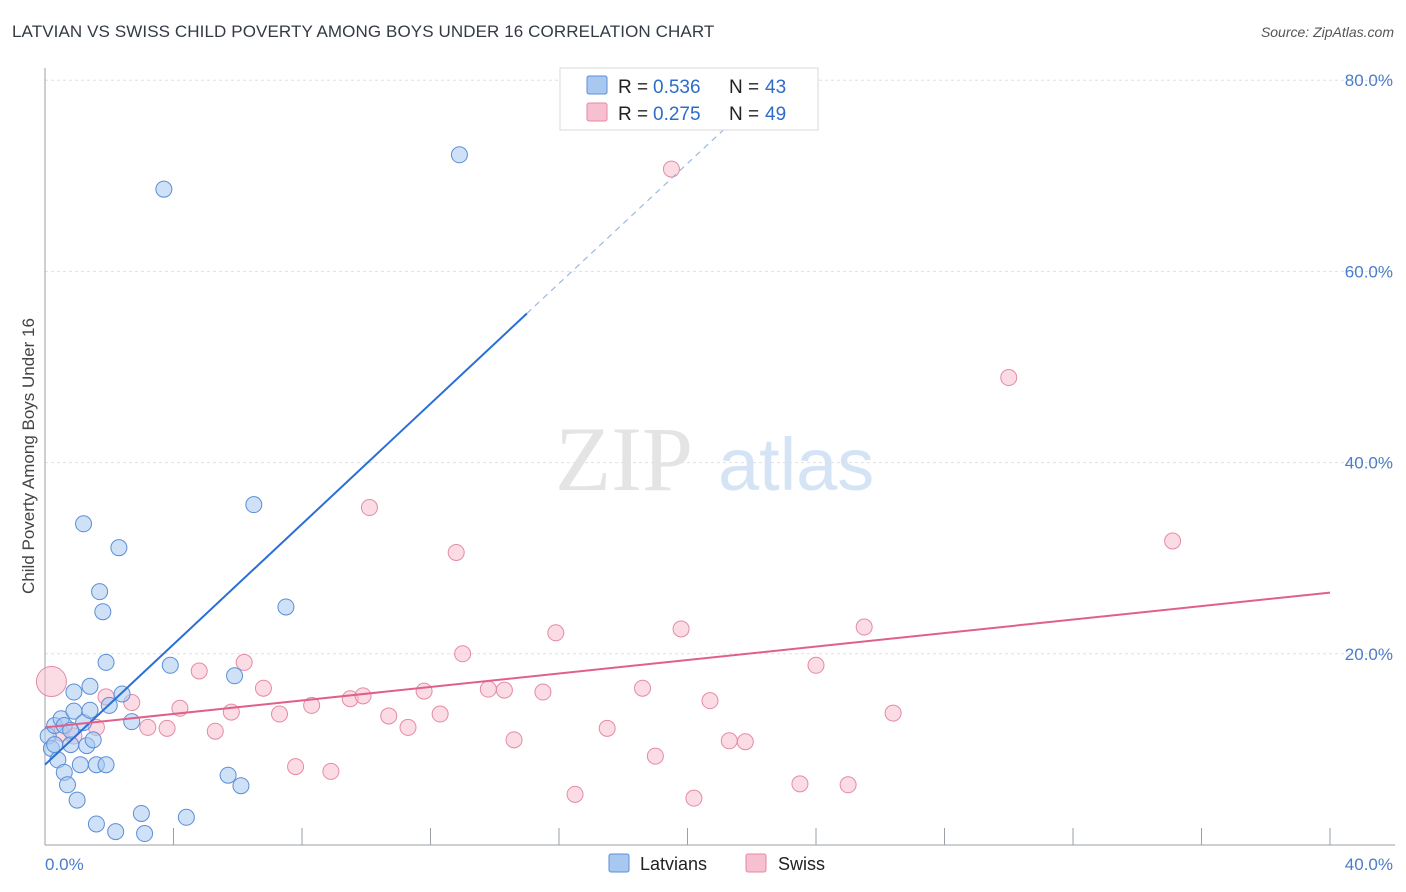  I want to click on legend-n-label-swiss: N =, so click(744, 114).